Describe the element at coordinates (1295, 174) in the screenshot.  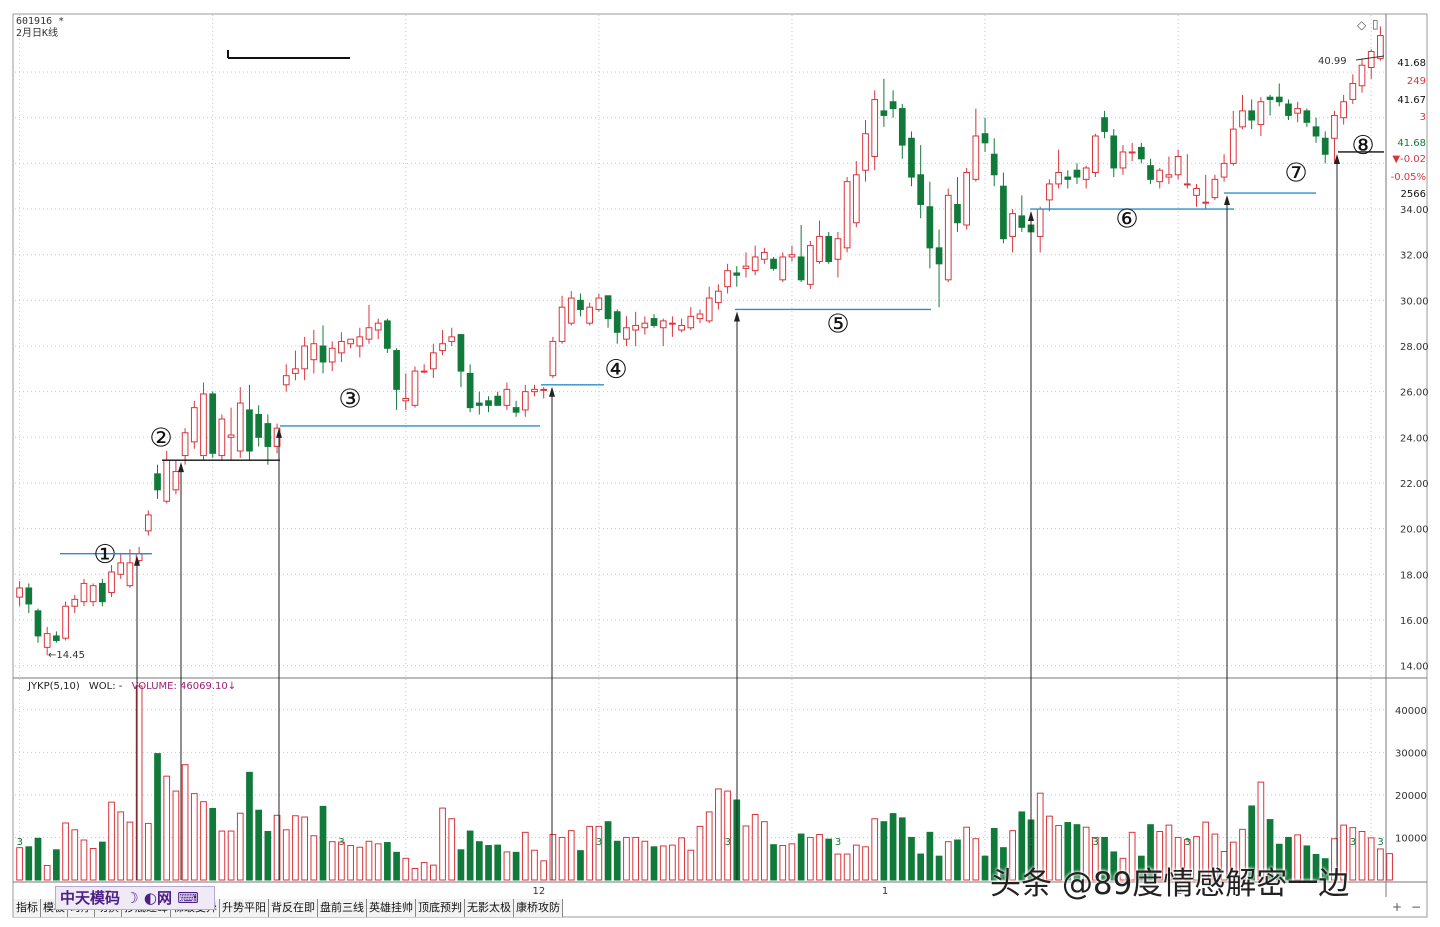
I see `circled-label: ⑦` at that location.